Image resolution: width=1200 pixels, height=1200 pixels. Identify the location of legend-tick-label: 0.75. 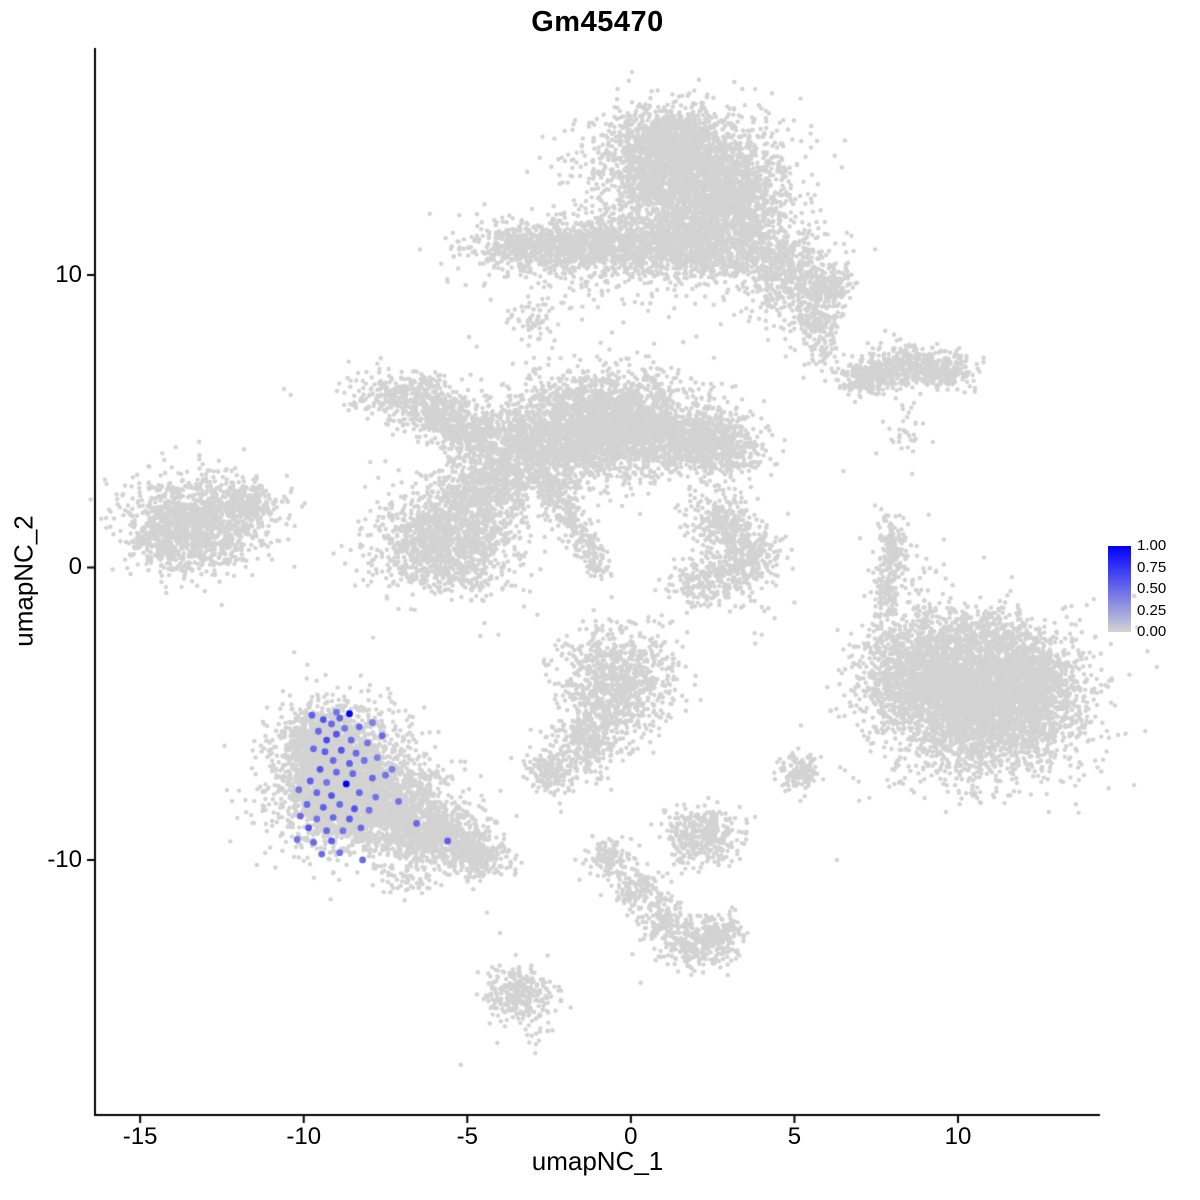
(1152, 567).